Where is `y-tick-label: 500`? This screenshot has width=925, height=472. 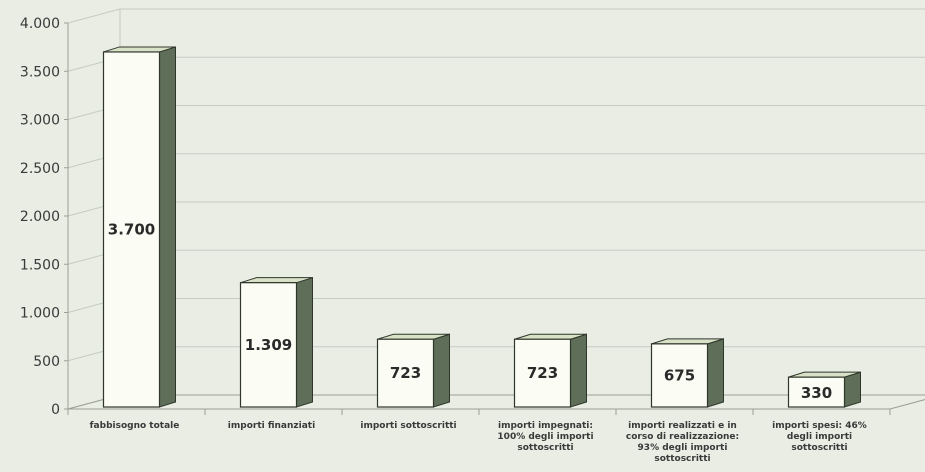 y-tick-label: 500 is located at coordinates (46, 362).